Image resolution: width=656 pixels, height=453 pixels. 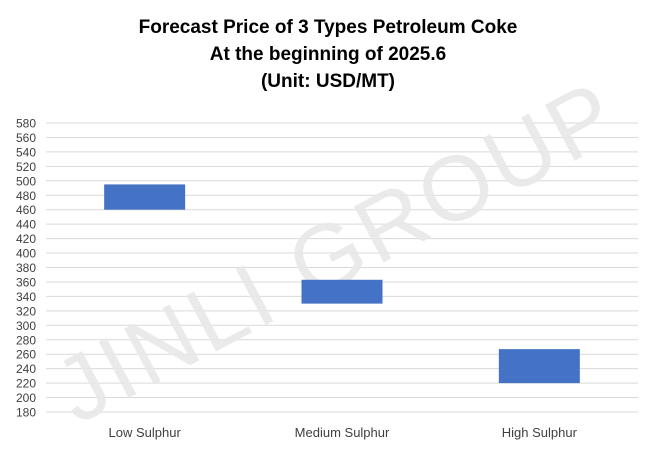 I want to click on y-tick-label: 480, so click(x=26, y=196).